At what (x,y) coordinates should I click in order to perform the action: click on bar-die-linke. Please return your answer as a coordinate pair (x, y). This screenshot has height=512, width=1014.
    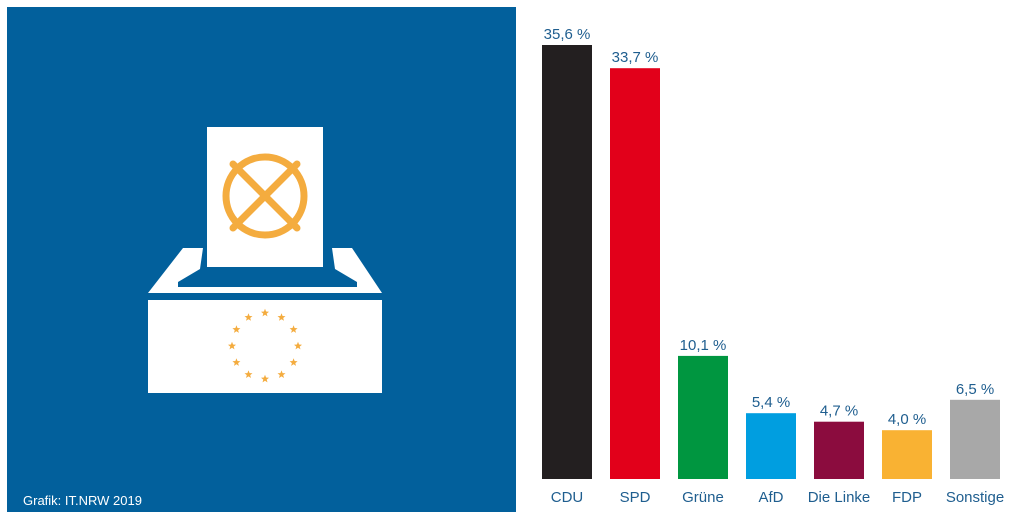
    Looking at the image, I should click on (839, 450).